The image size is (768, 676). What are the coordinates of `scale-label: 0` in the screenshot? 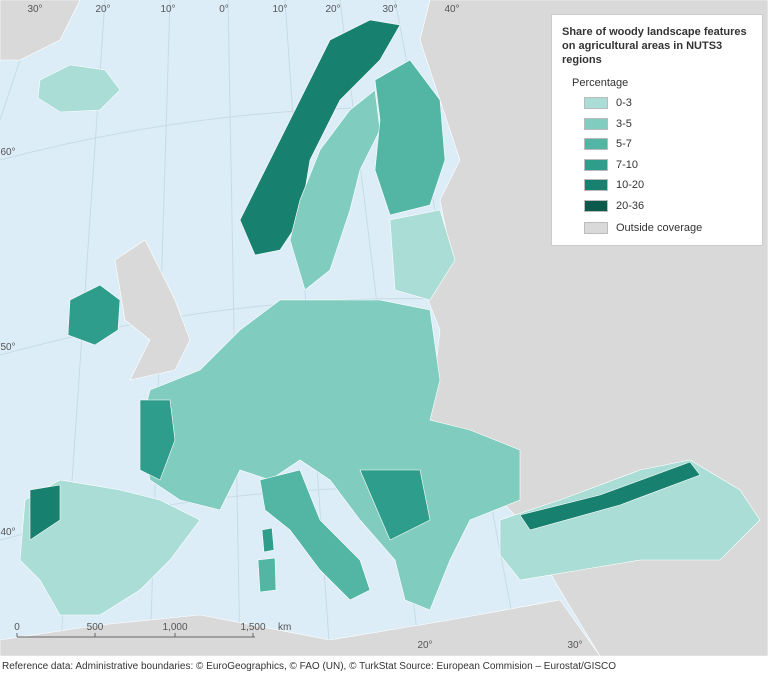 It's located at (17, 627).